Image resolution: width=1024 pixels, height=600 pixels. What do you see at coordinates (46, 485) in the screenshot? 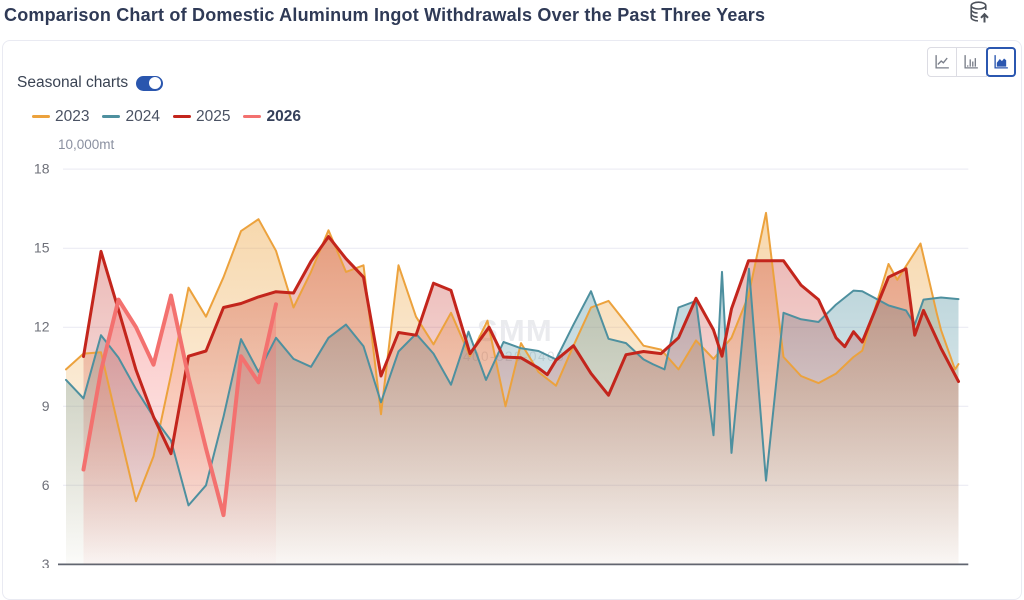
I see `svg-text: 6` at bounding box center [46, 485].